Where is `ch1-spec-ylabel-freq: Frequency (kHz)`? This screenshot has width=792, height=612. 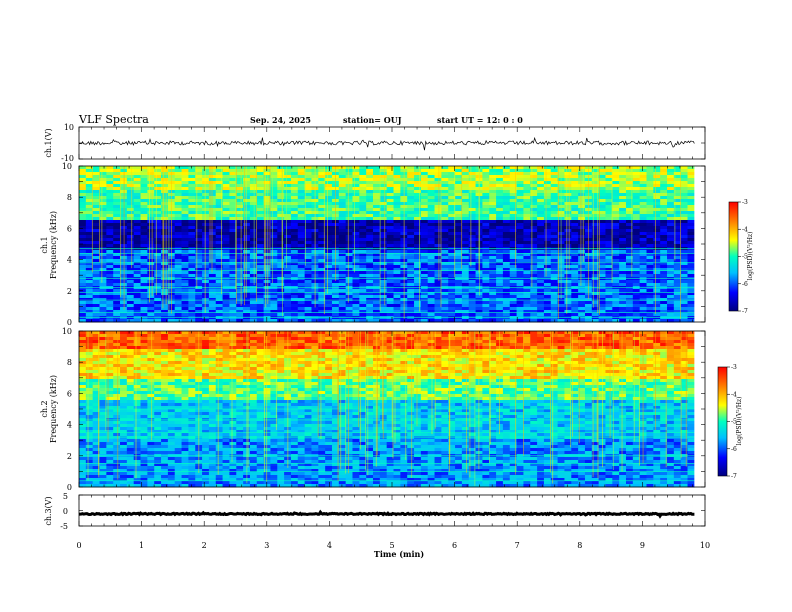
ch1-spec-ylabel-freq: Frequency (kHz) is located at coordinates (53, 245).